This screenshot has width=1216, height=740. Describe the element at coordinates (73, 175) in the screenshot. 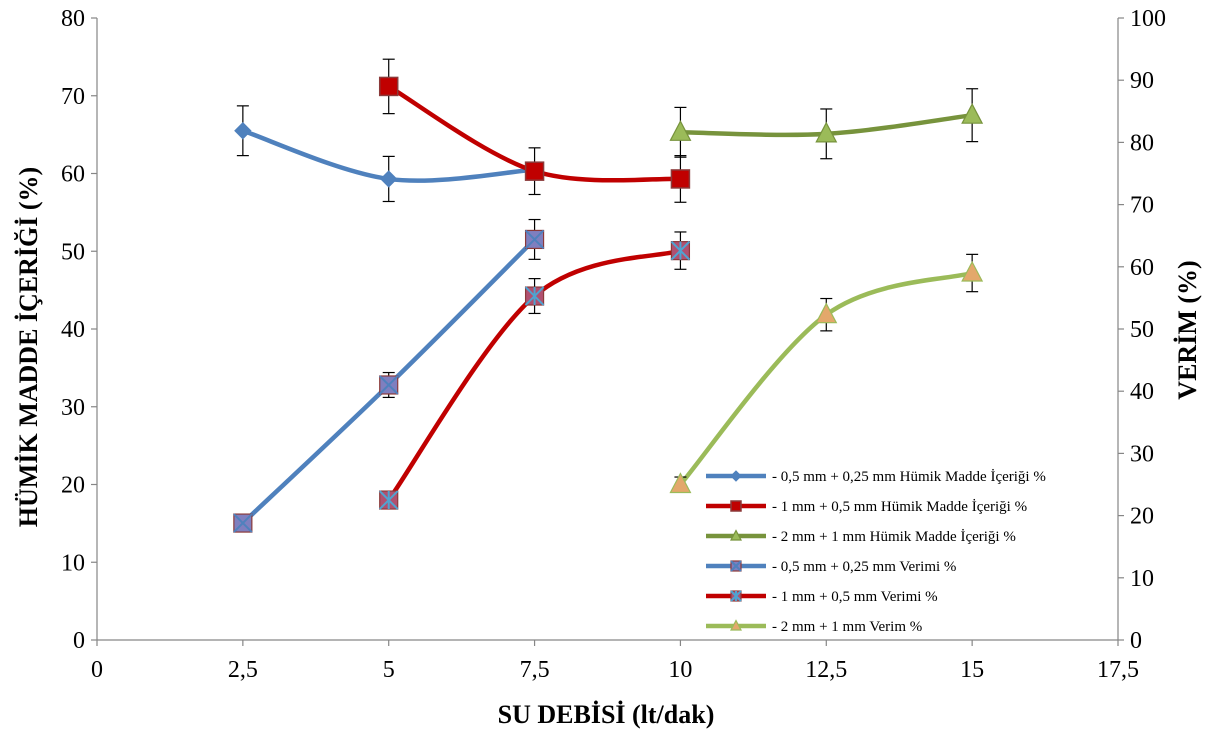

I see `y-tick-label-left: 60` at that location.